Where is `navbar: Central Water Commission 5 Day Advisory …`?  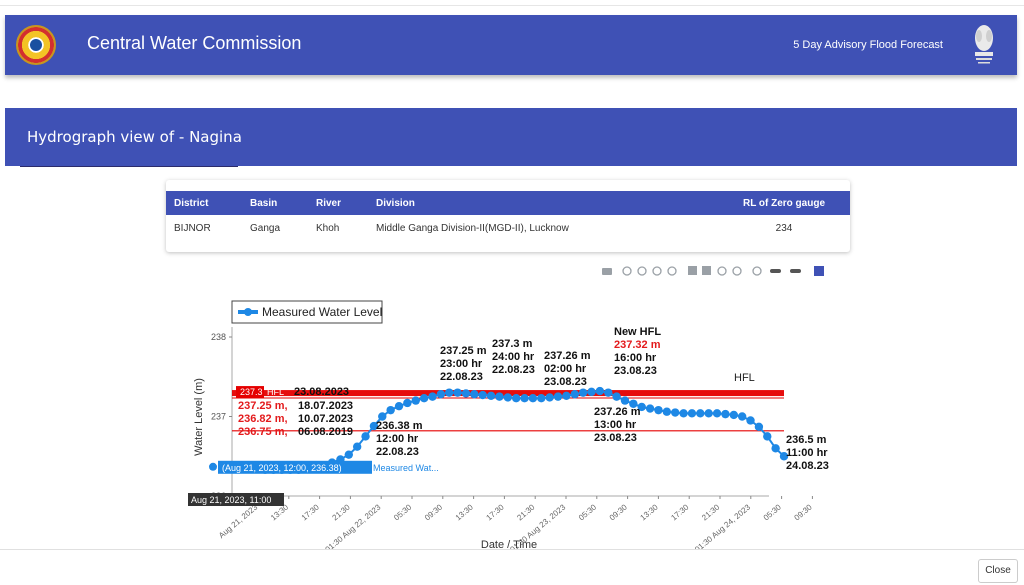
navbar: Central Water Commission 5 Day Advisory … is located at coordinates (511, 45).